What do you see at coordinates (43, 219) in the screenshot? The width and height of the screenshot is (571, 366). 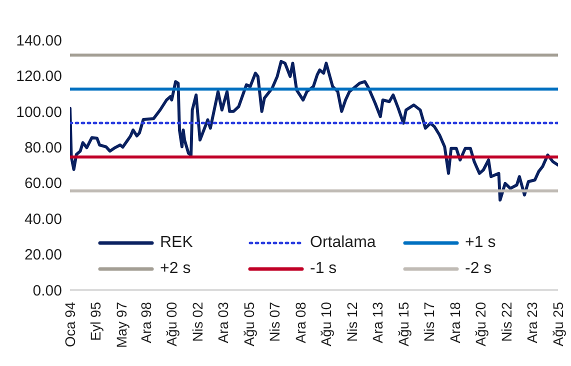 I see `y-tick-label: 40.00` at bounding box center [43, 219].